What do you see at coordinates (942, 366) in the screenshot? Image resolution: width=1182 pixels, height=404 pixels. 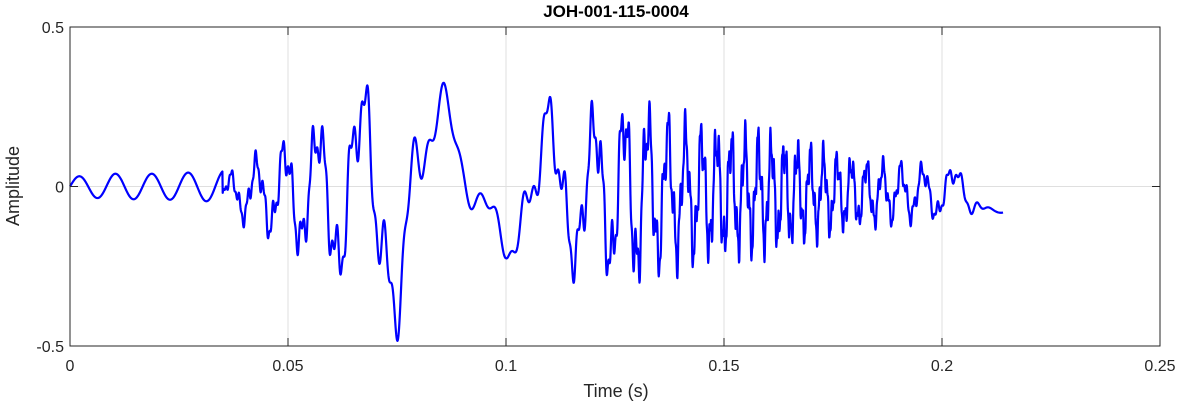 I see `x-tick-label: 0.2` at bounding box center [942, 366].